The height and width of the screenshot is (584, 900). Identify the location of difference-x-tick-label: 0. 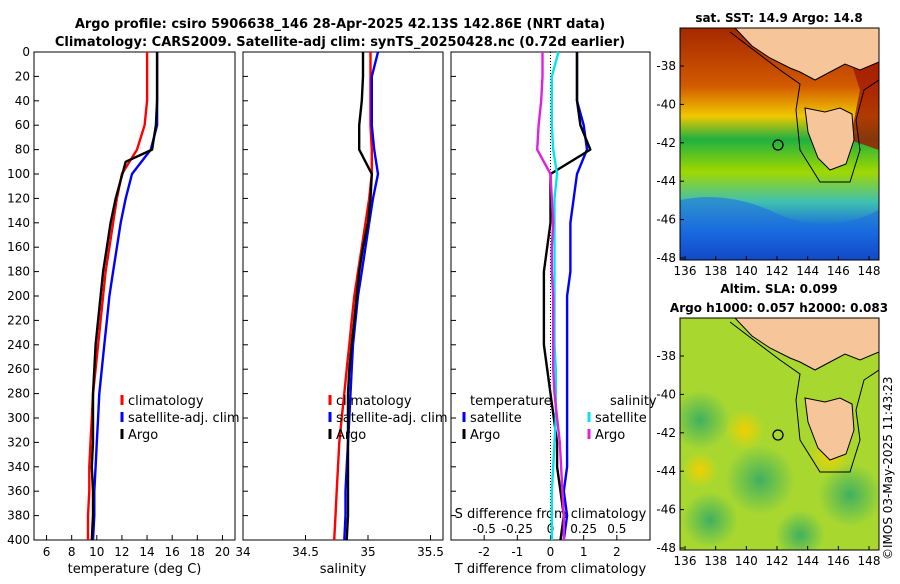
(551, 552).